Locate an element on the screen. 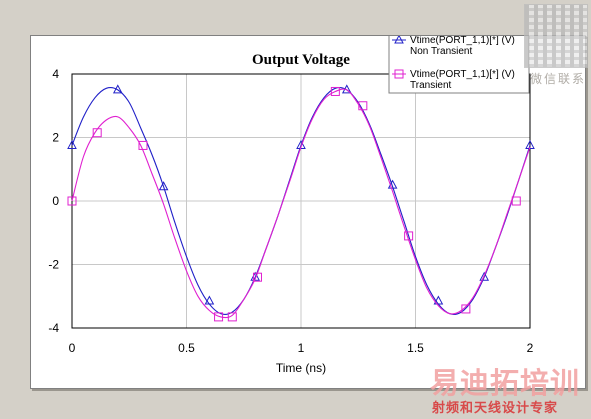 The width and height of the screenshot is (591, 419). y-tick-label: 0 is located at coordinates (55, 201).